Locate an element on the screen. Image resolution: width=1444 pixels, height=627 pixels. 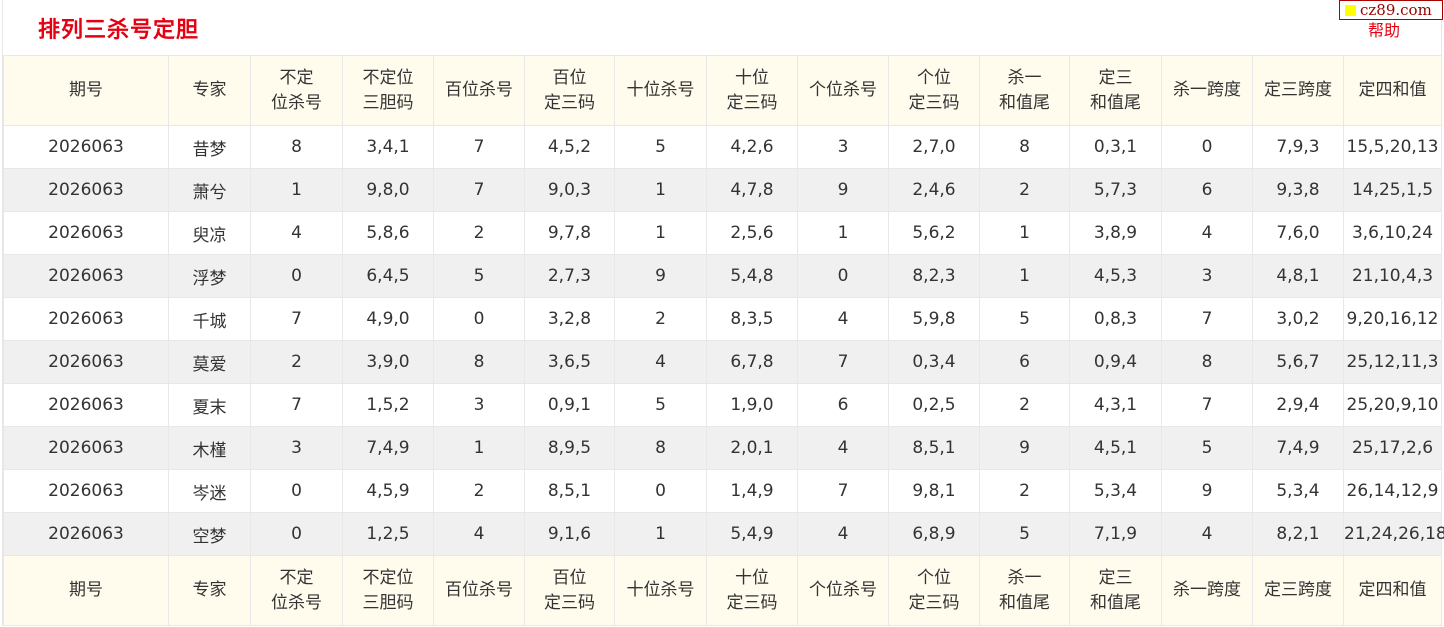
table-cell: 莫爱 is located at coordinates (209, 362).